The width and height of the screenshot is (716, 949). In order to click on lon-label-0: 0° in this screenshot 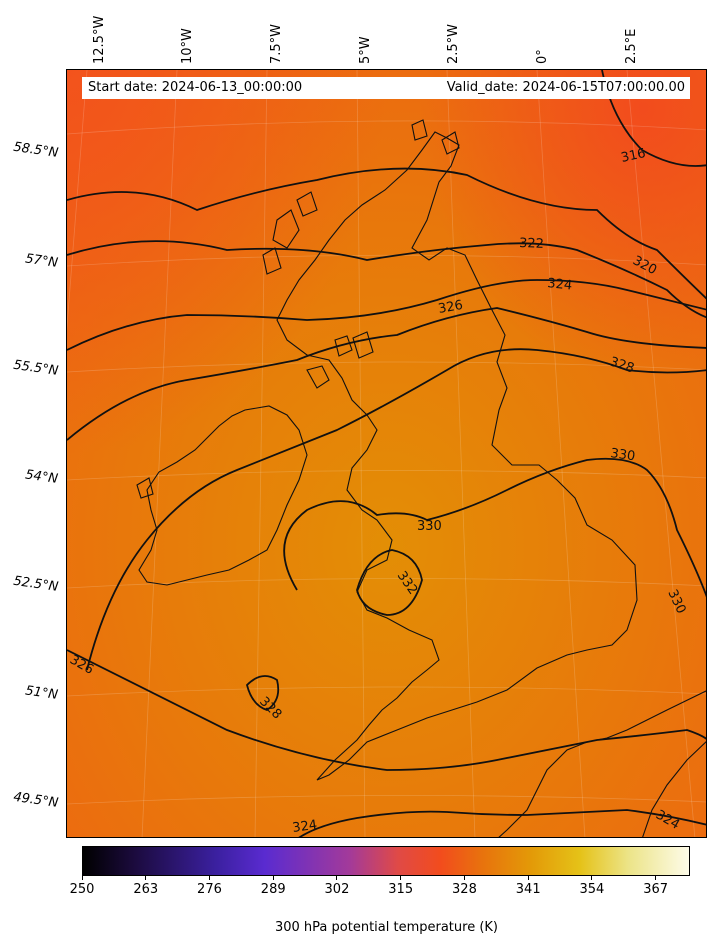, I will do `click(542, 56)`.